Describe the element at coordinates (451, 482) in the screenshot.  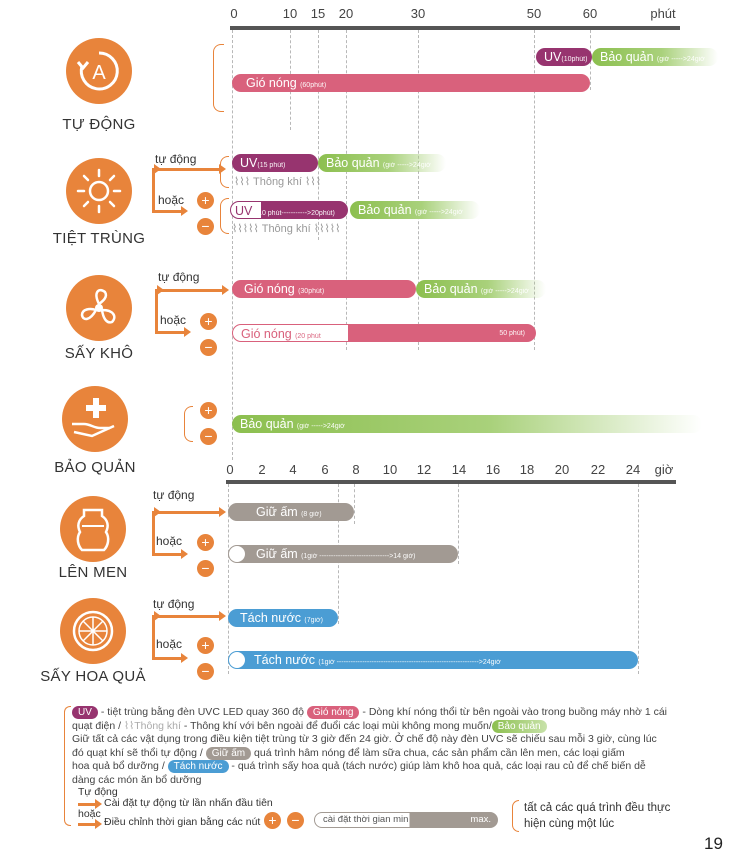
I see `hours-axis` at that location.